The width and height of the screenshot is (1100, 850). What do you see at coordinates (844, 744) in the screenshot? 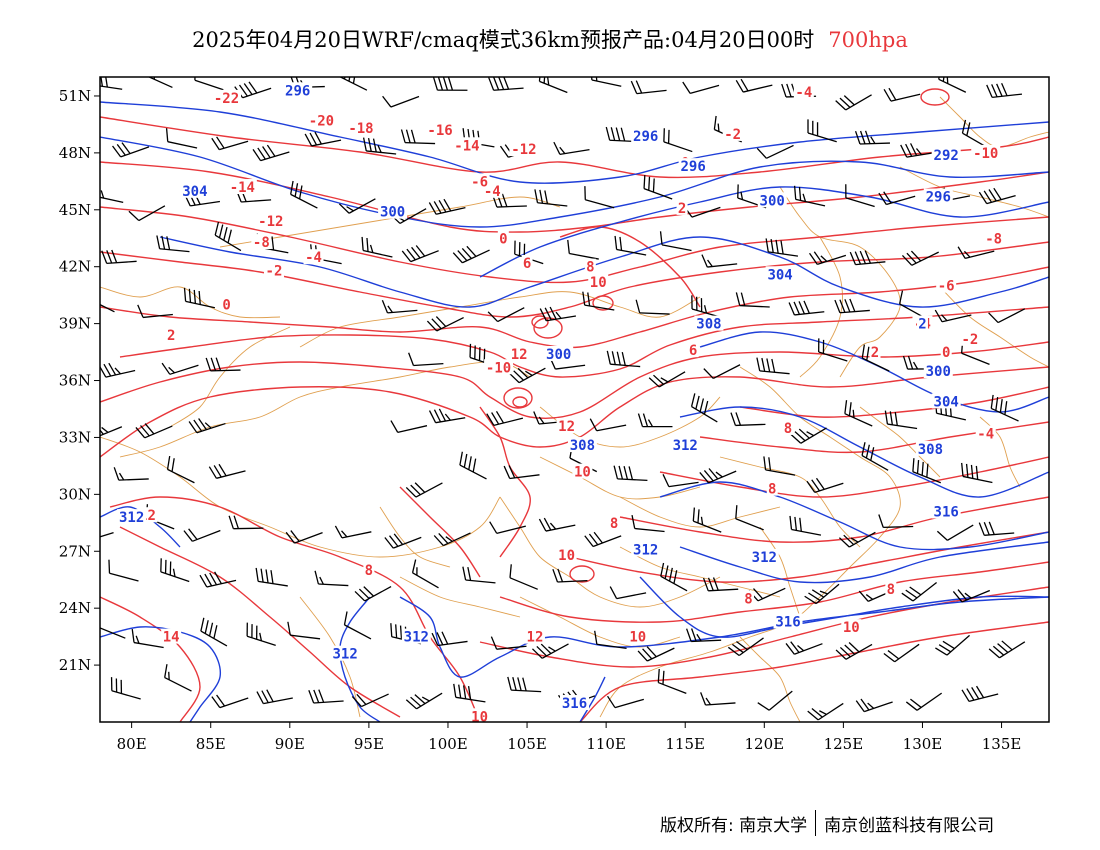
I see `lon-tick-label: 125E` at bounding box center [844, 744].